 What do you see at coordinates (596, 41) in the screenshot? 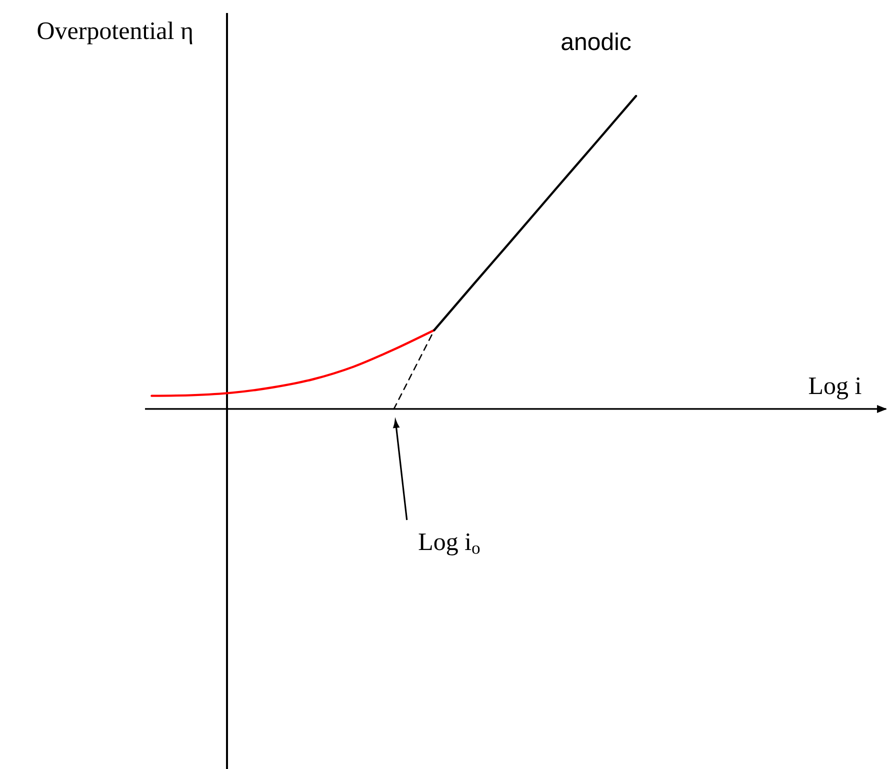
I see `series-label: anodic` at bounding box center [596, 41].